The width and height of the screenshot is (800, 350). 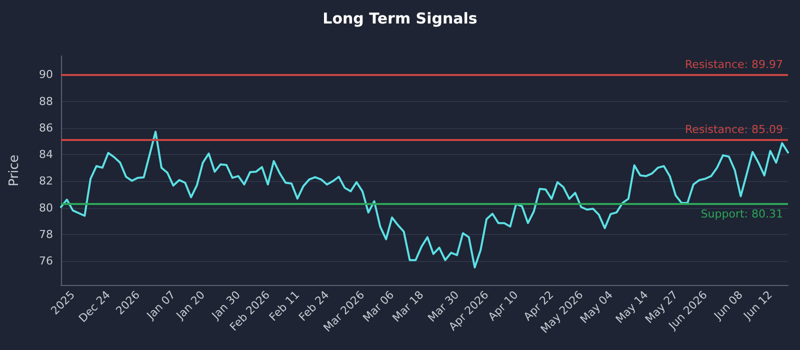 What do you see at coordinates (46, 234) in the screenshot?
I see `y-tick-label: 78` at bounding box center [46, 234].